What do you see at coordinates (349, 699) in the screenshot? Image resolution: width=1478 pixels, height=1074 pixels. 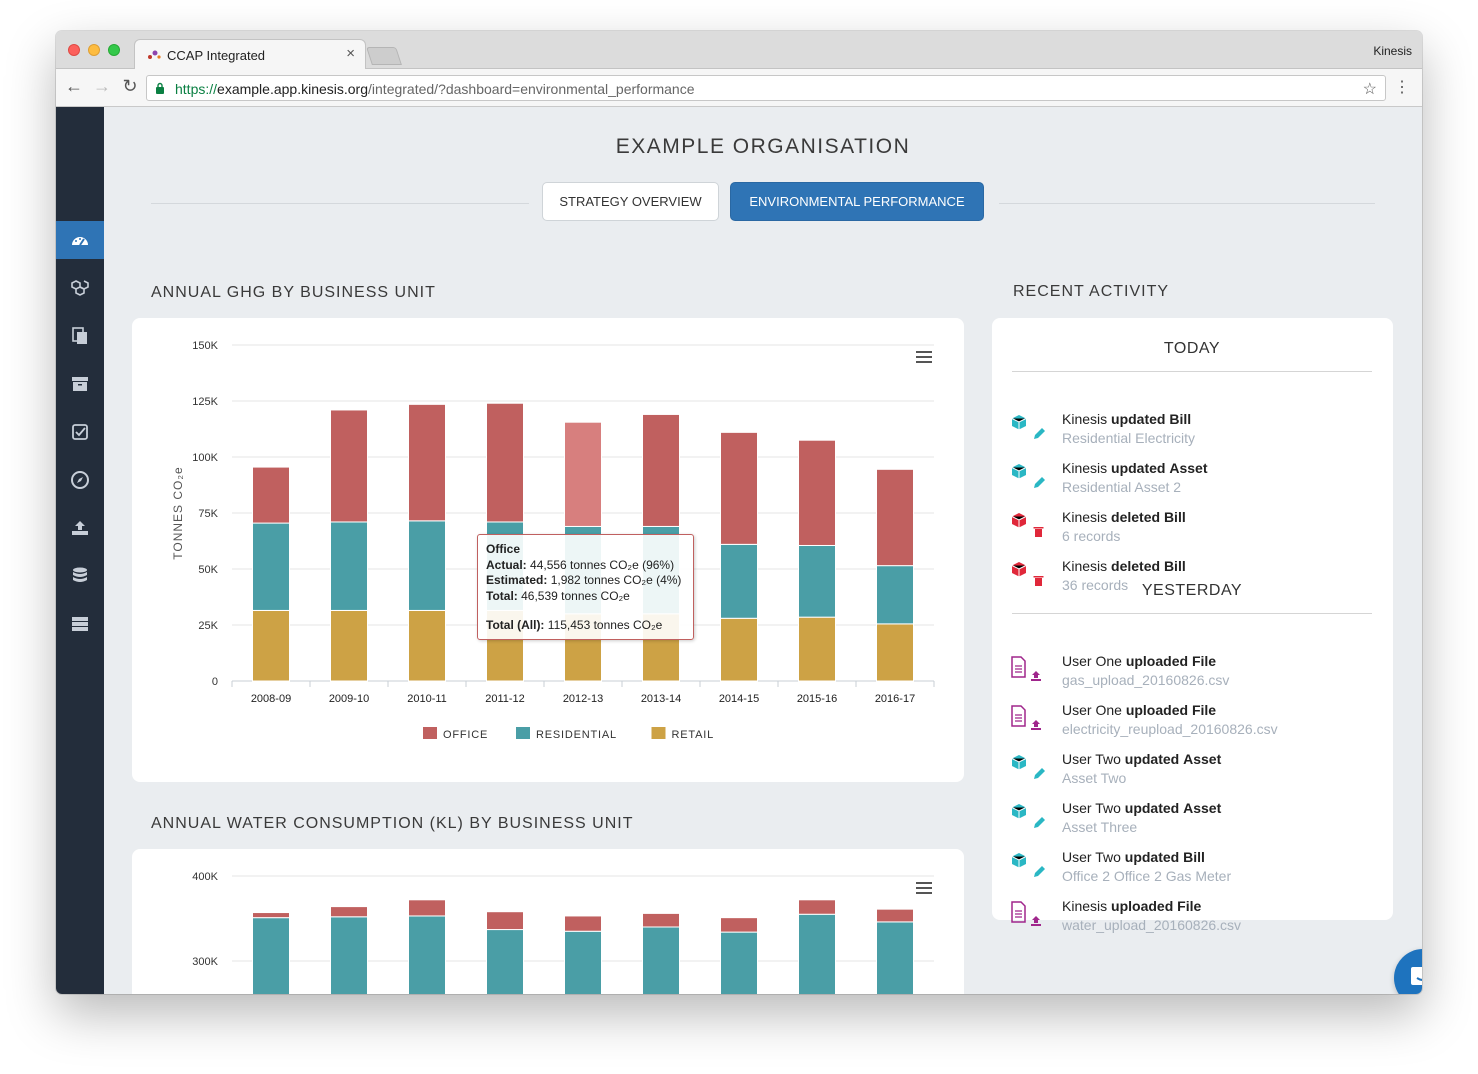 I see `x-tick-label: 2009-10` at bounding box center [349, 699].